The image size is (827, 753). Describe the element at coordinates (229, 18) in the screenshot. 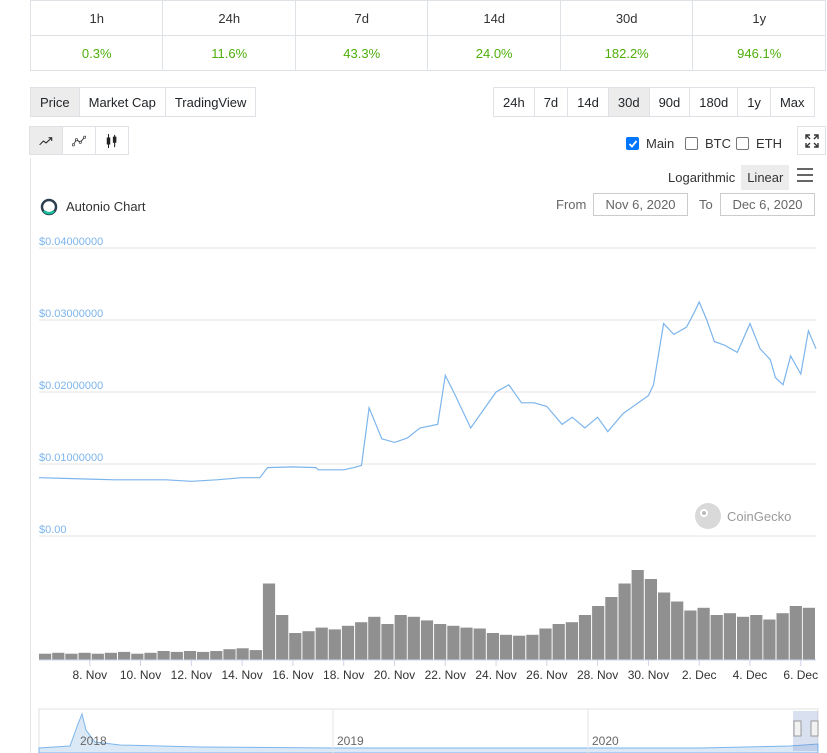

I see `period-24h: 24h` at that location.